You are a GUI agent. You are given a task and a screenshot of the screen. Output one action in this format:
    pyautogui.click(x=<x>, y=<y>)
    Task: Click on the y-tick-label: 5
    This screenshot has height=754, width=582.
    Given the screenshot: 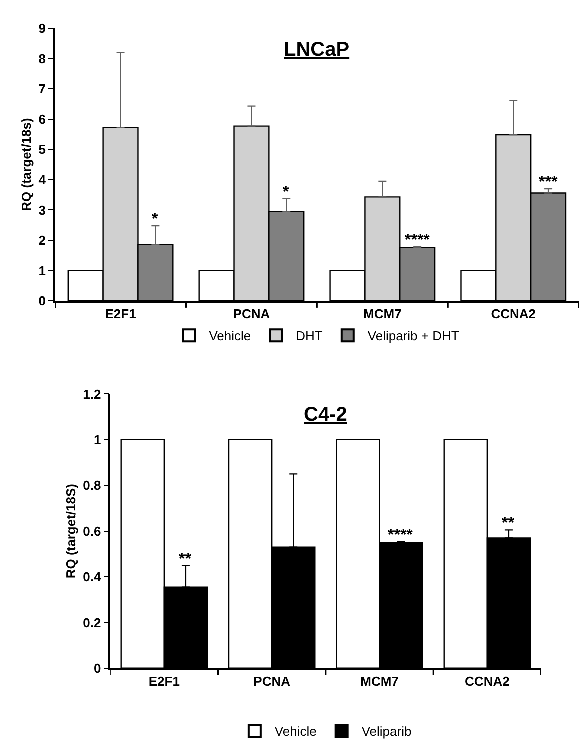 What is the action you would take?
    pyautogui.click(x=42, y=150)
    